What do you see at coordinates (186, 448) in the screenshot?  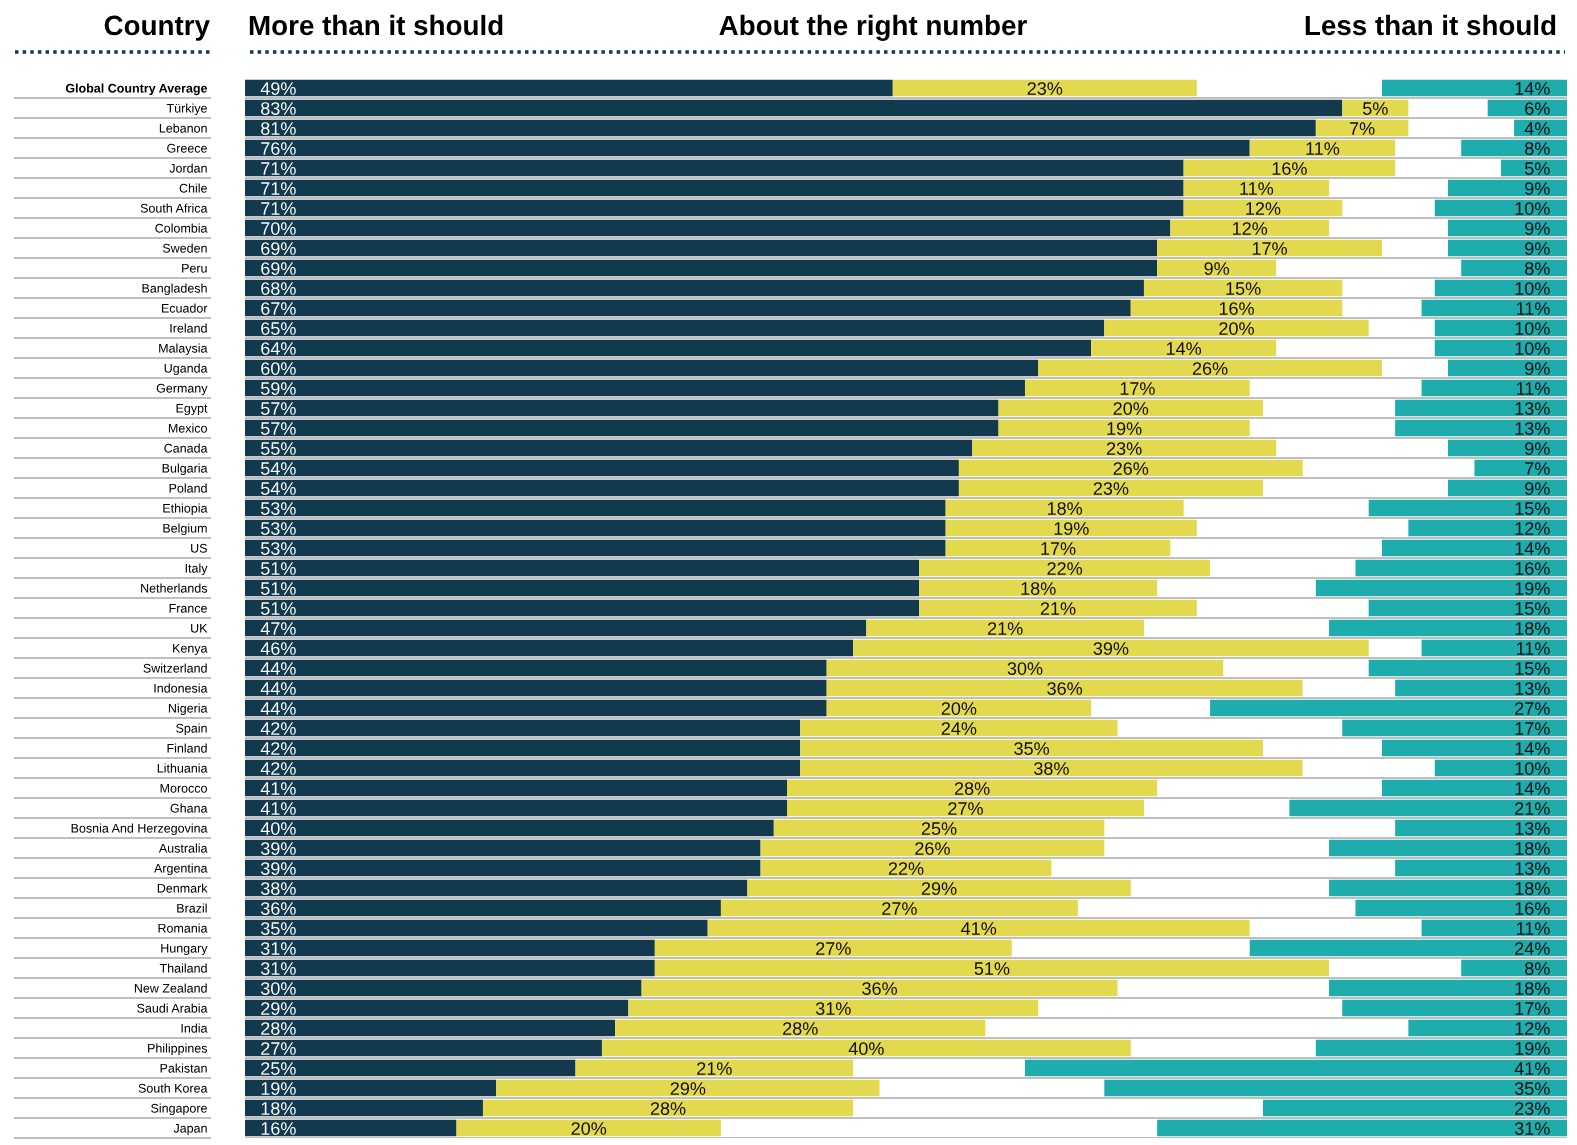 I see `y-tick-label: Canada` at bounding box center [186, 448].